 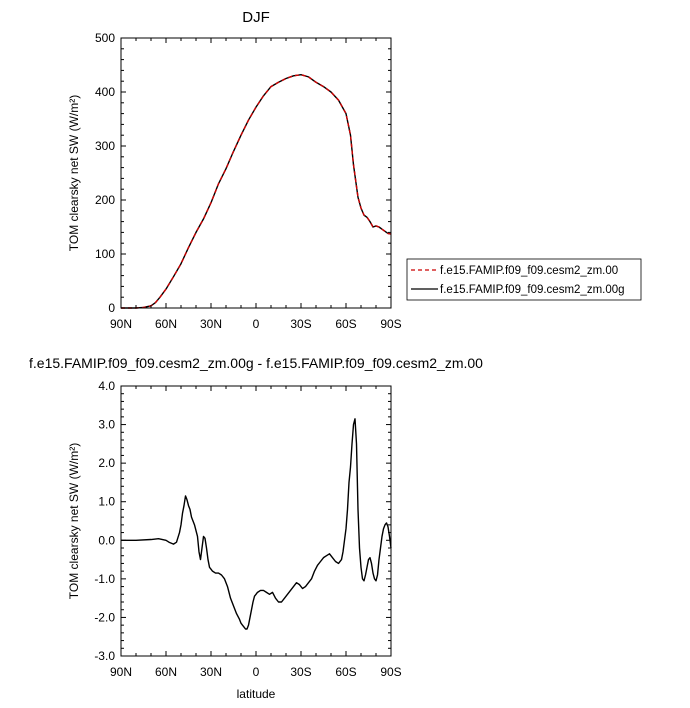 I want to click on top-y-tick-label: 300, so click(x=105, y=146).